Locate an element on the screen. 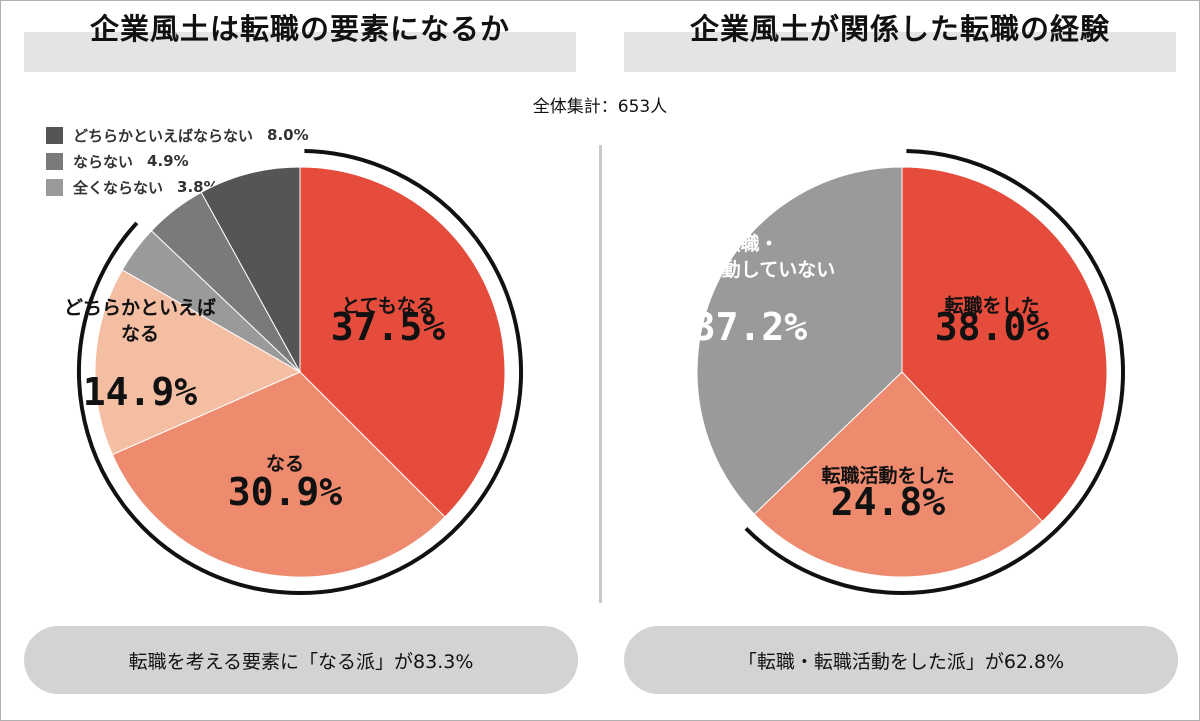 Image resolution: width=1200 pixels, height=721 pixels. slice-category-label: 転職活動していない is located at coordinates (750, 269).